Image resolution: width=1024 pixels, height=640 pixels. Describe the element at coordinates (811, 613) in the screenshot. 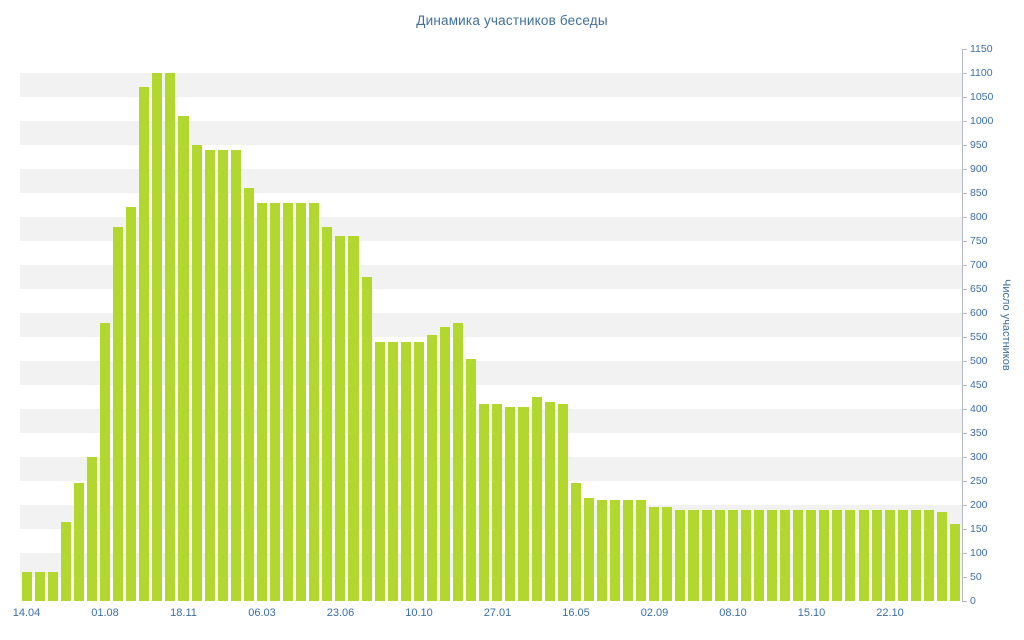

I see `x-tick-label: 15.10` at that location.